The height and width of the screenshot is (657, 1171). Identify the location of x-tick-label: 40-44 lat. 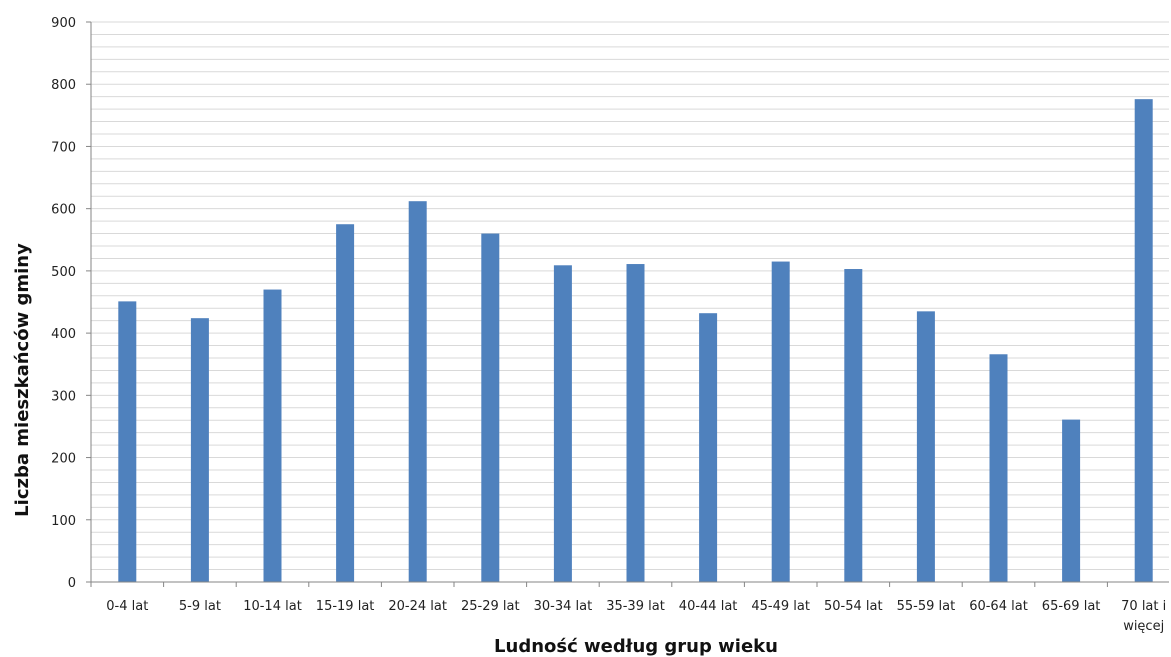
(708, 606).